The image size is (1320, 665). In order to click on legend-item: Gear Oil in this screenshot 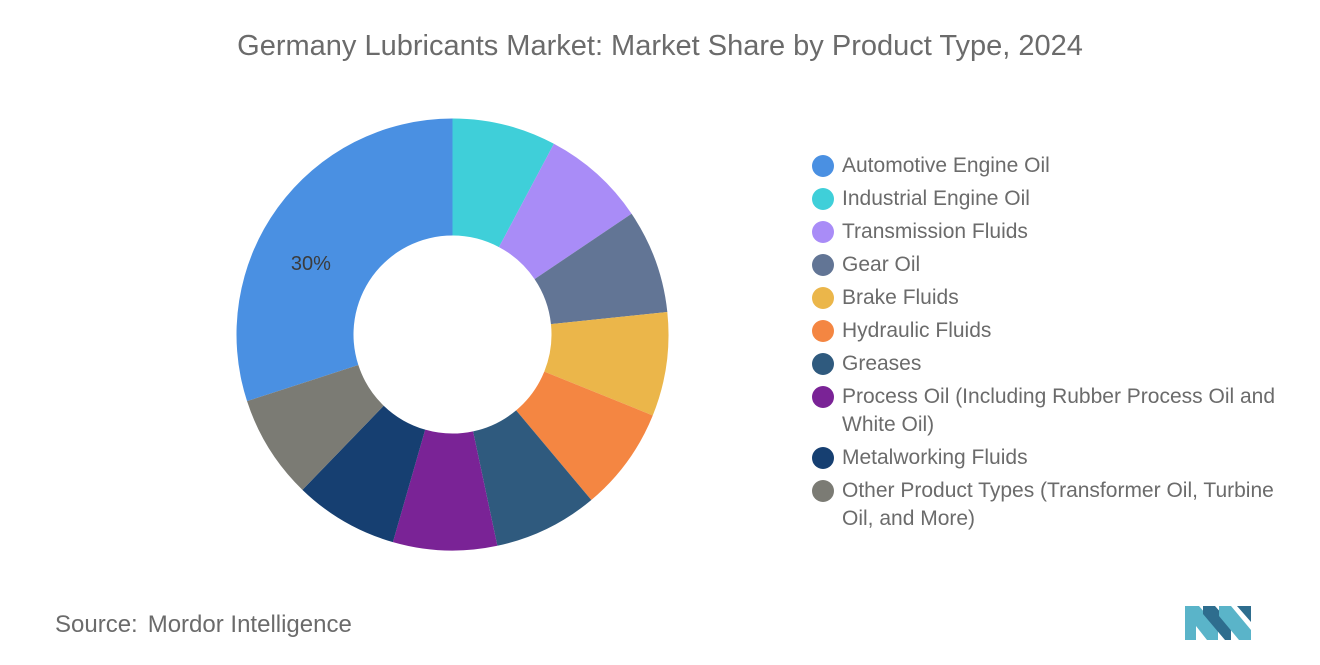, I will do `click(1047, 265)`.